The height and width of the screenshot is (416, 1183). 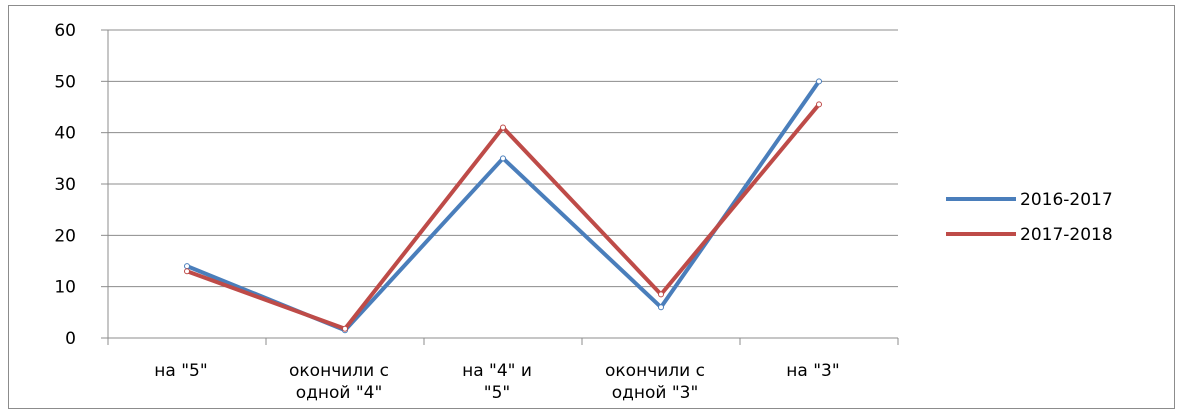 What do you see at coordinates (65, 134) in the screenshot?
I see `y-tick-label: 40` at bounding box center [65, 134].